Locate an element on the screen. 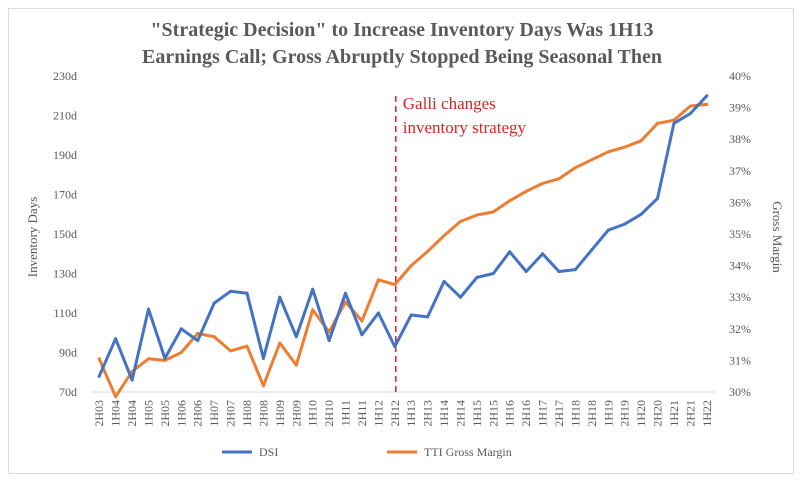 The image size is (802, 482). x-tick-label: 2H06 is located at coordinates (198, 413).